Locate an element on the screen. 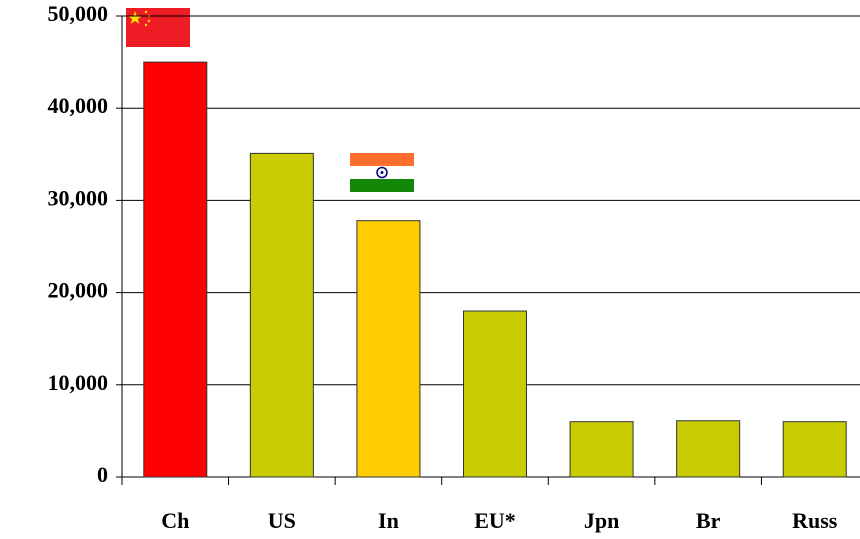  x-tick-label: Russ is located at coordinates (815, 520).